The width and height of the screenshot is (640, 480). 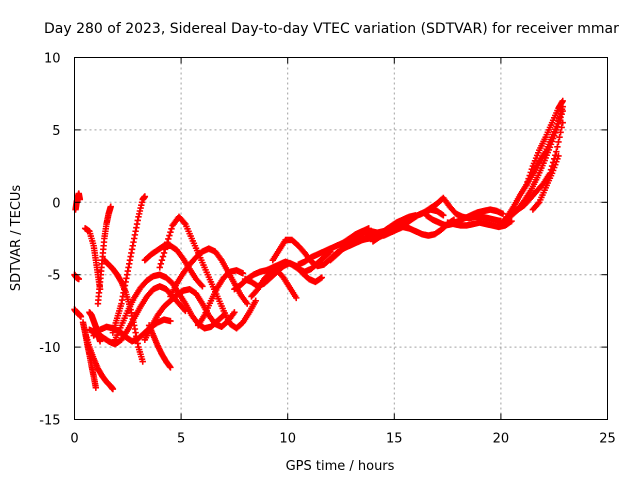 What do you see at coordinates (501, 439) in the screenshot?
I see `x-tick-label: 20` at bounding box center [501, 439].